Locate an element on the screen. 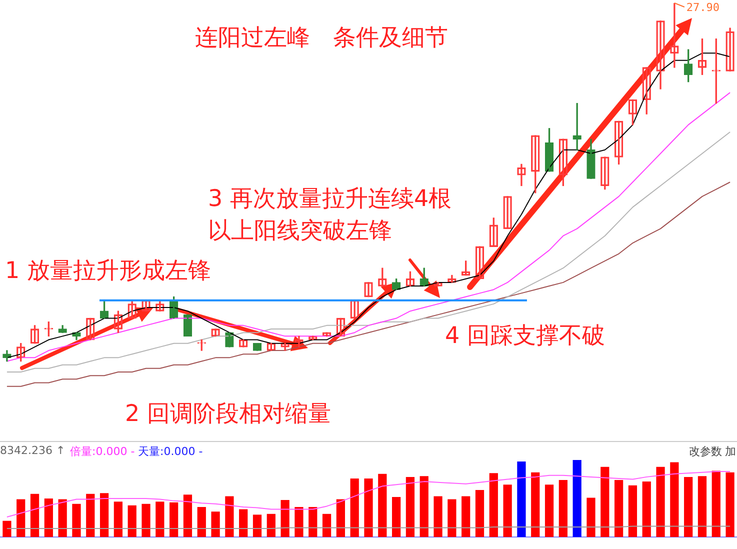  annotation: 1 放量拉升形成左锋 is located at coordinates (108, 271).